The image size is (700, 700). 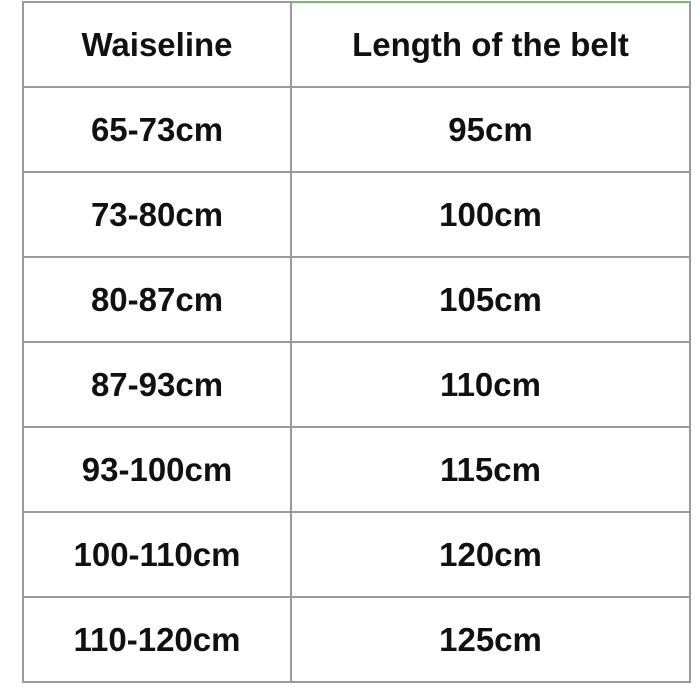 I want to click on table-cell: 105cm, so click(x=490, y=299).